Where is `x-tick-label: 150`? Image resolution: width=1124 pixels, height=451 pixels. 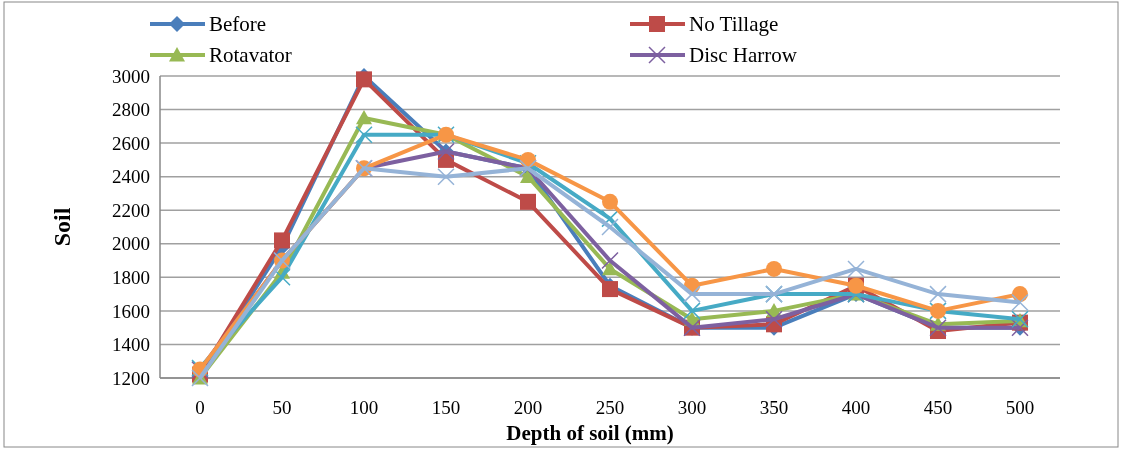 x-tick-label: 150 is located at coordinates (446, 407).